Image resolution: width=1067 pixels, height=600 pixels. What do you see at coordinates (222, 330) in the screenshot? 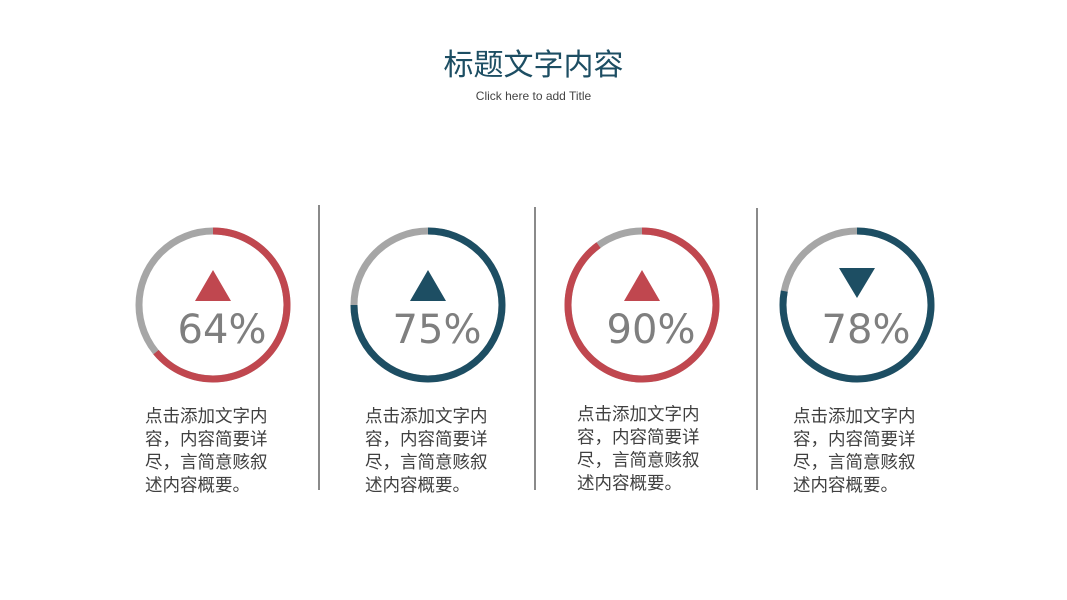
I see `gauge-percent: 64%` at bounding box center [222, 330].